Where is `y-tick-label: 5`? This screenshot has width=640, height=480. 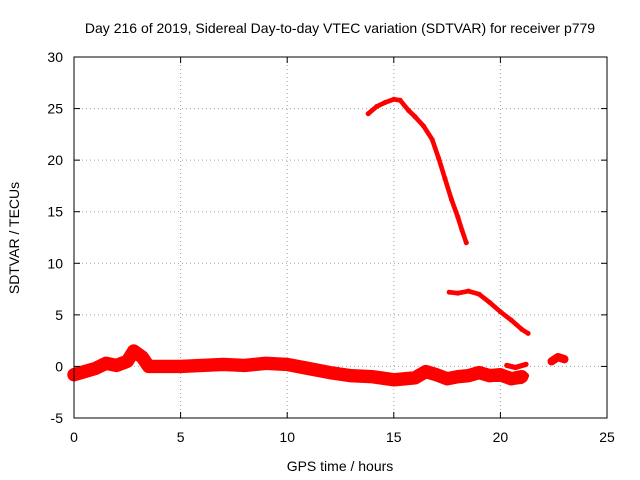 y-tick-label: 5 is located at coordinates (59, 315).